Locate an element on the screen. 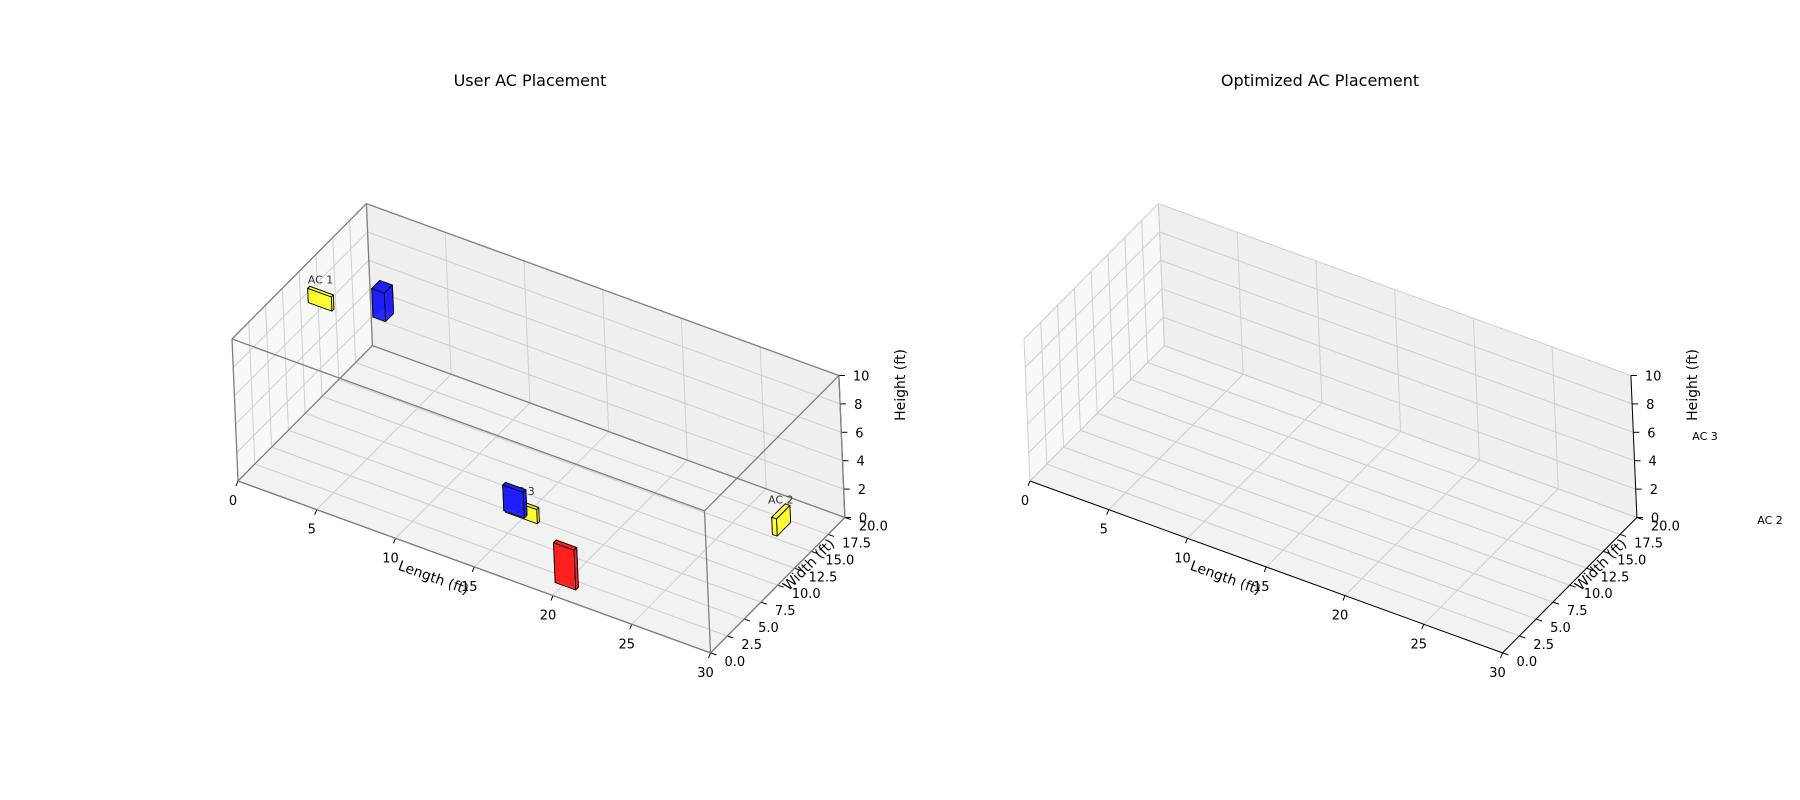 The width and height of the screenshot is (1800, 800). y-tick-label: 7.5 is located at coordinates (1577, 611).